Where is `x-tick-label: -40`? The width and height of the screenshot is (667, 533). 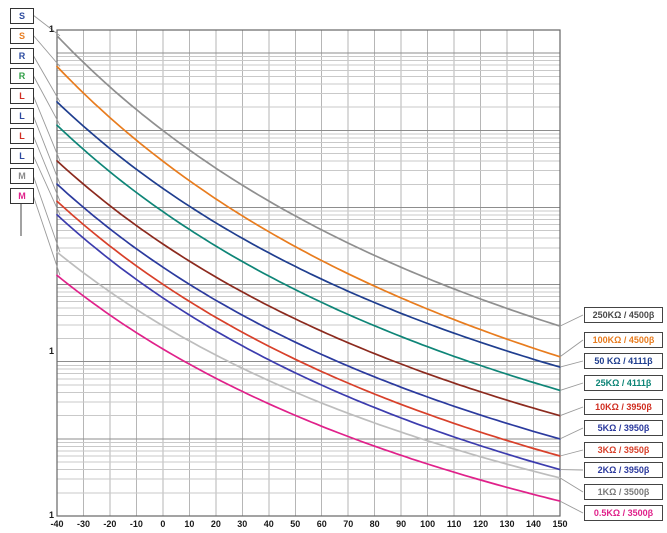
x-tick-label: -40 is located at coordinates (57, 524).